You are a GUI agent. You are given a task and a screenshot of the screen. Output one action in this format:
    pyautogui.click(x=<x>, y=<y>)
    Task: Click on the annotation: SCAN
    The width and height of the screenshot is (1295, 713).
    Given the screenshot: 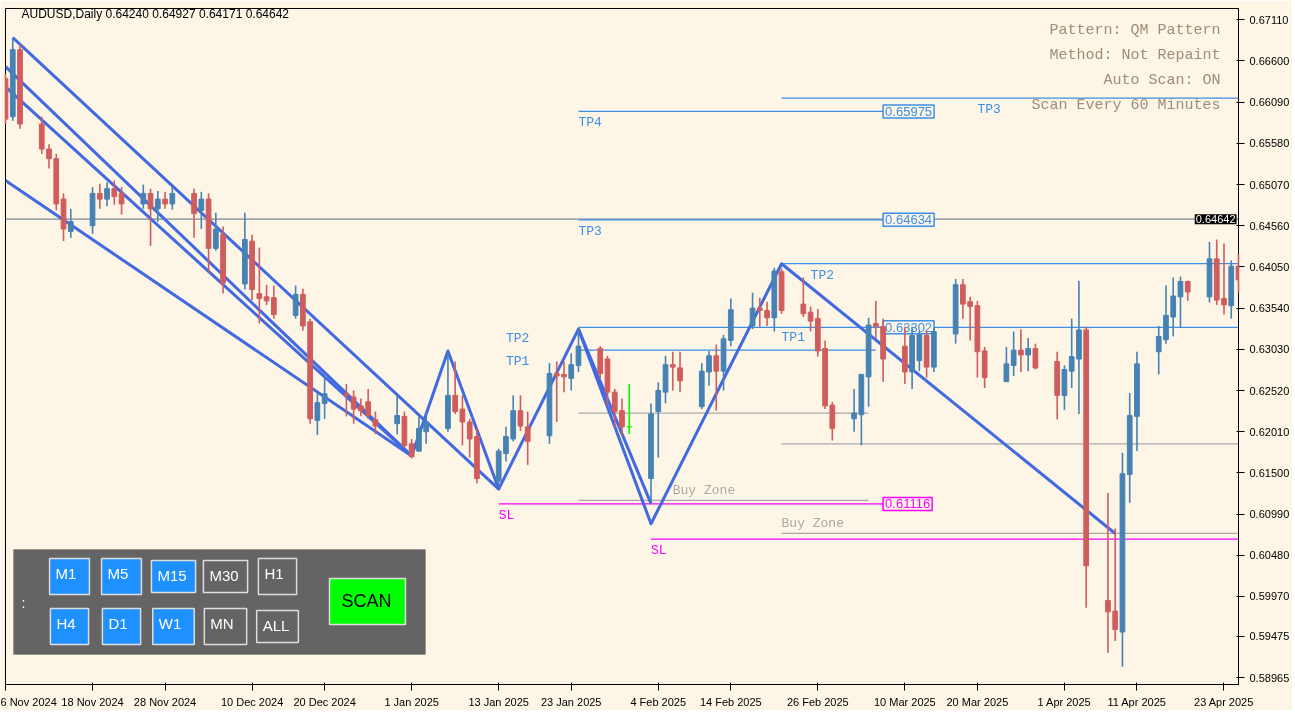 What is the action you would take?
    pyautogui.click(x=366, y=600)
    